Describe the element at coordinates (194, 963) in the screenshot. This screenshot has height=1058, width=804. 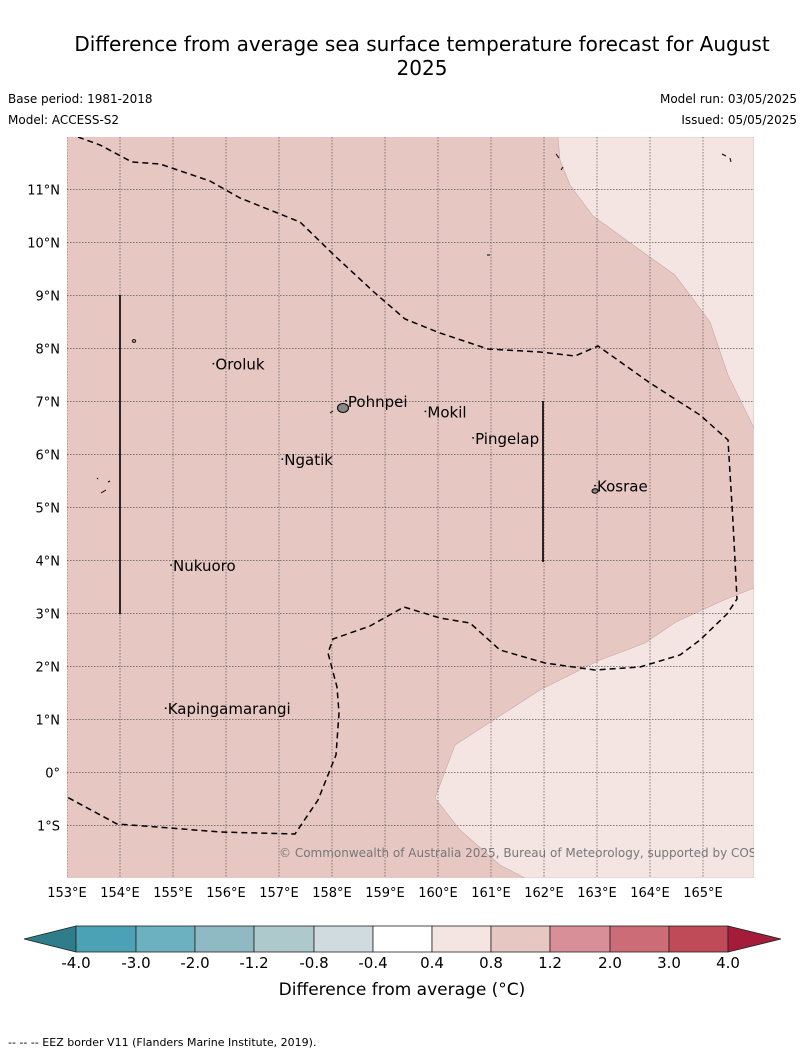
I see `colorbar-label: -2.0` at that location.